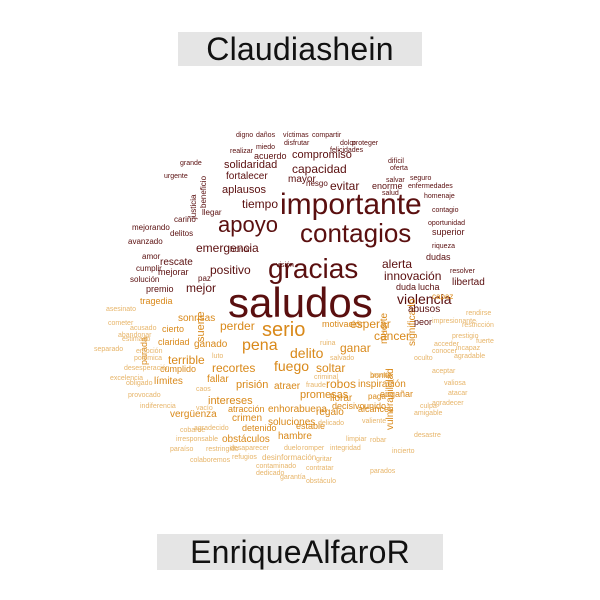 The height and width of the screenshot is (600, 600). What do you see at coordinates (151, 227) in the screenshot?
I see `word-cloud-word: mejorando` at bounding box center [151, 227].